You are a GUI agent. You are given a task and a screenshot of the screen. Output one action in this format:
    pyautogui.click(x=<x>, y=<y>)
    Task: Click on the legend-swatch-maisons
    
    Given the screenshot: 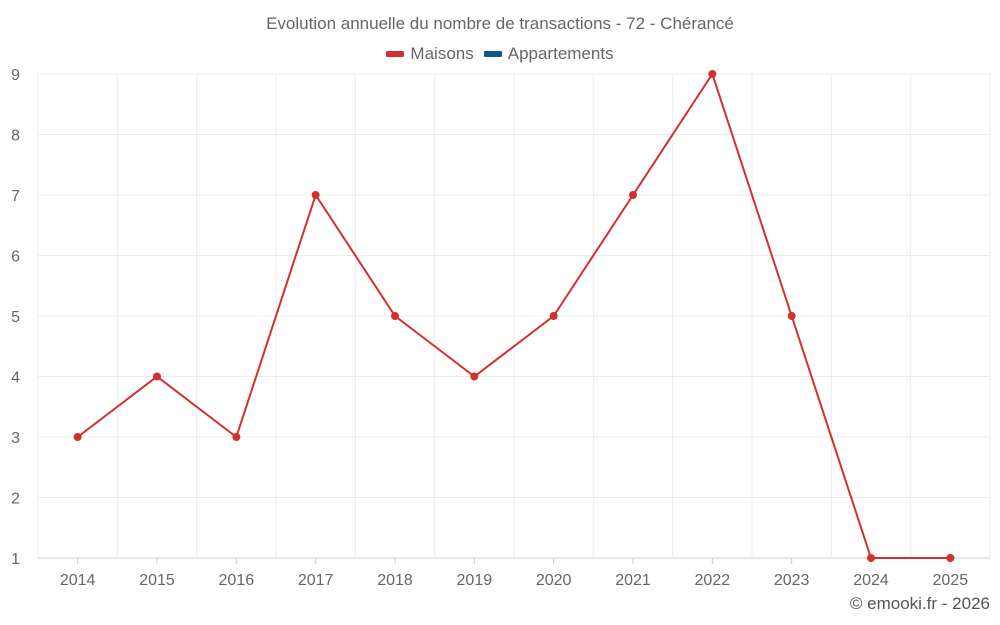 What is the action you would take?
    pyautogui.click(x=395, y=54)
    